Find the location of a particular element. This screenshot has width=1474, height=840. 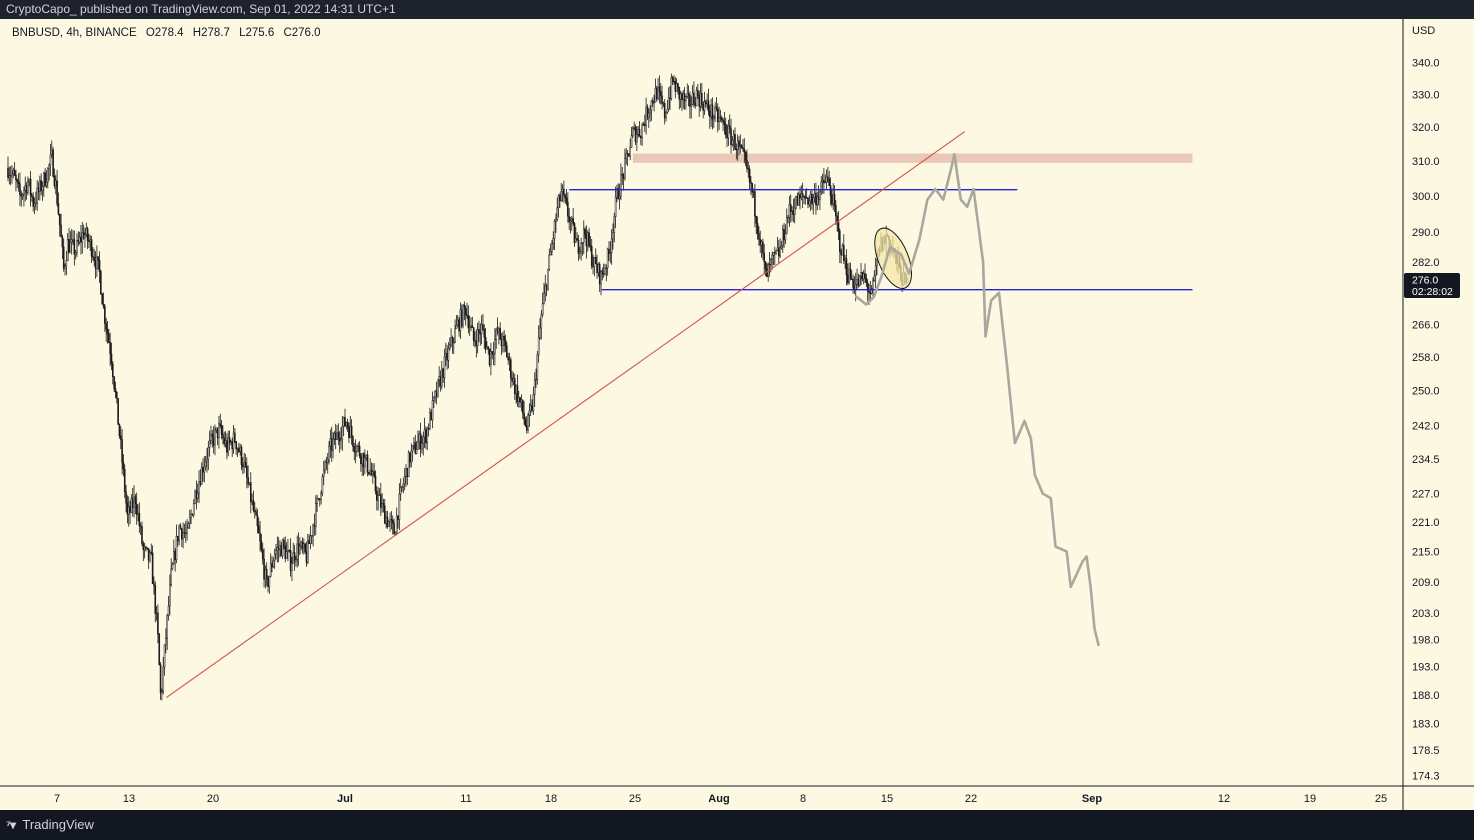

brand-name: TradingView is located at coordinates (58, 824).